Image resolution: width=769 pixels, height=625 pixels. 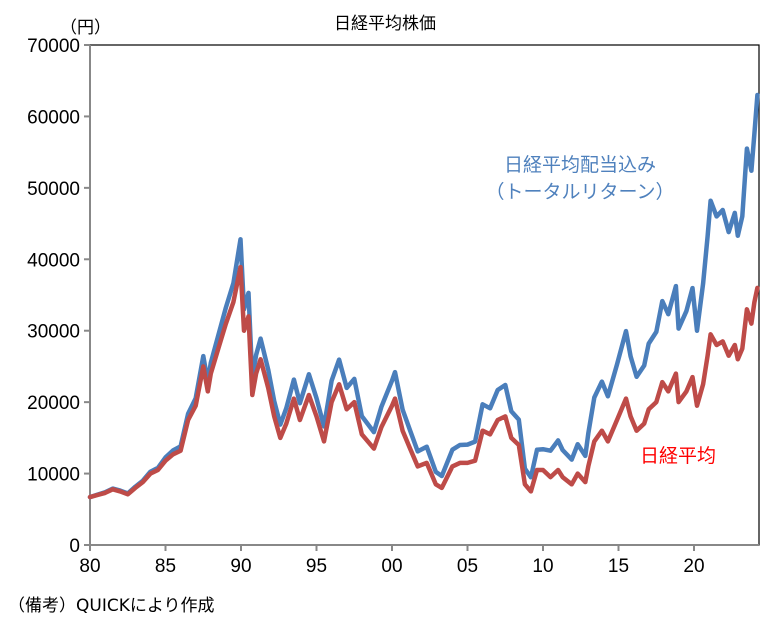 What do you see at coordinates (53, 403) in the screenshot?
I see `y-tick-label: 20000` at bounding box center [53, 403].